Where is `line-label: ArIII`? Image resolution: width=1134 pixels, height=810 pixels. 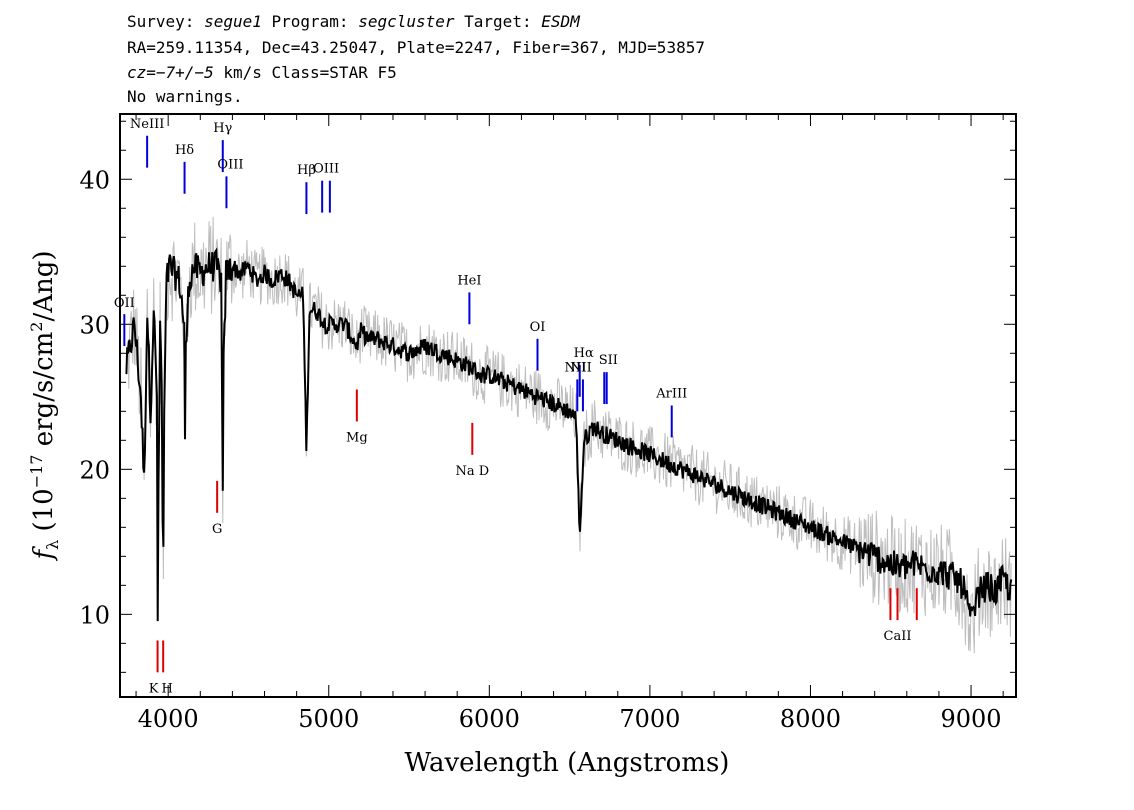 line-label: ArIII is located at coordinates (671, 394).